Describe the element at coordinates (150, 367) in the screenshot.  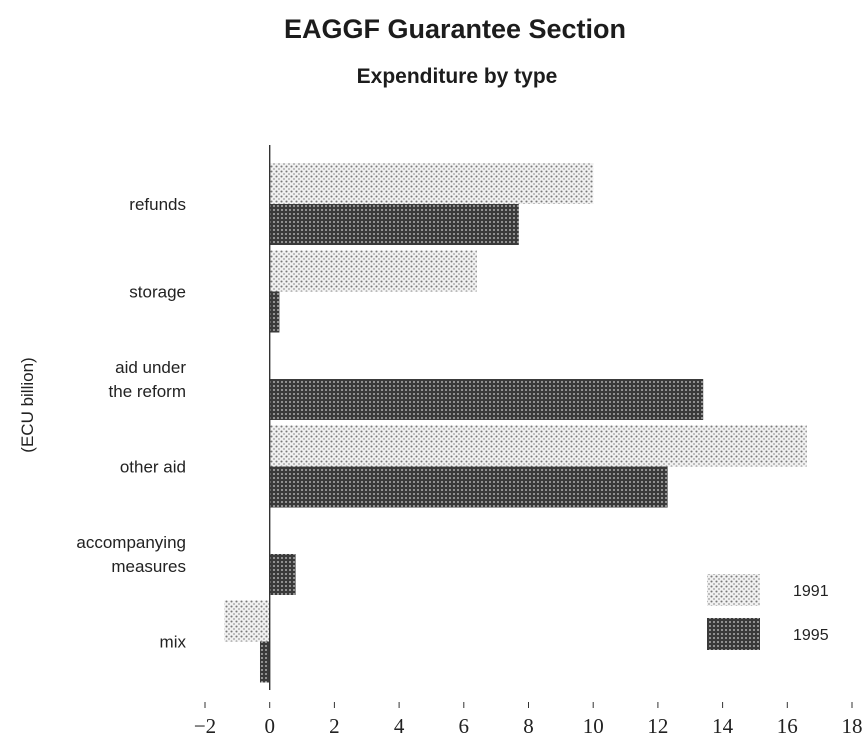
I see `category-label-line: aid under` at that location.